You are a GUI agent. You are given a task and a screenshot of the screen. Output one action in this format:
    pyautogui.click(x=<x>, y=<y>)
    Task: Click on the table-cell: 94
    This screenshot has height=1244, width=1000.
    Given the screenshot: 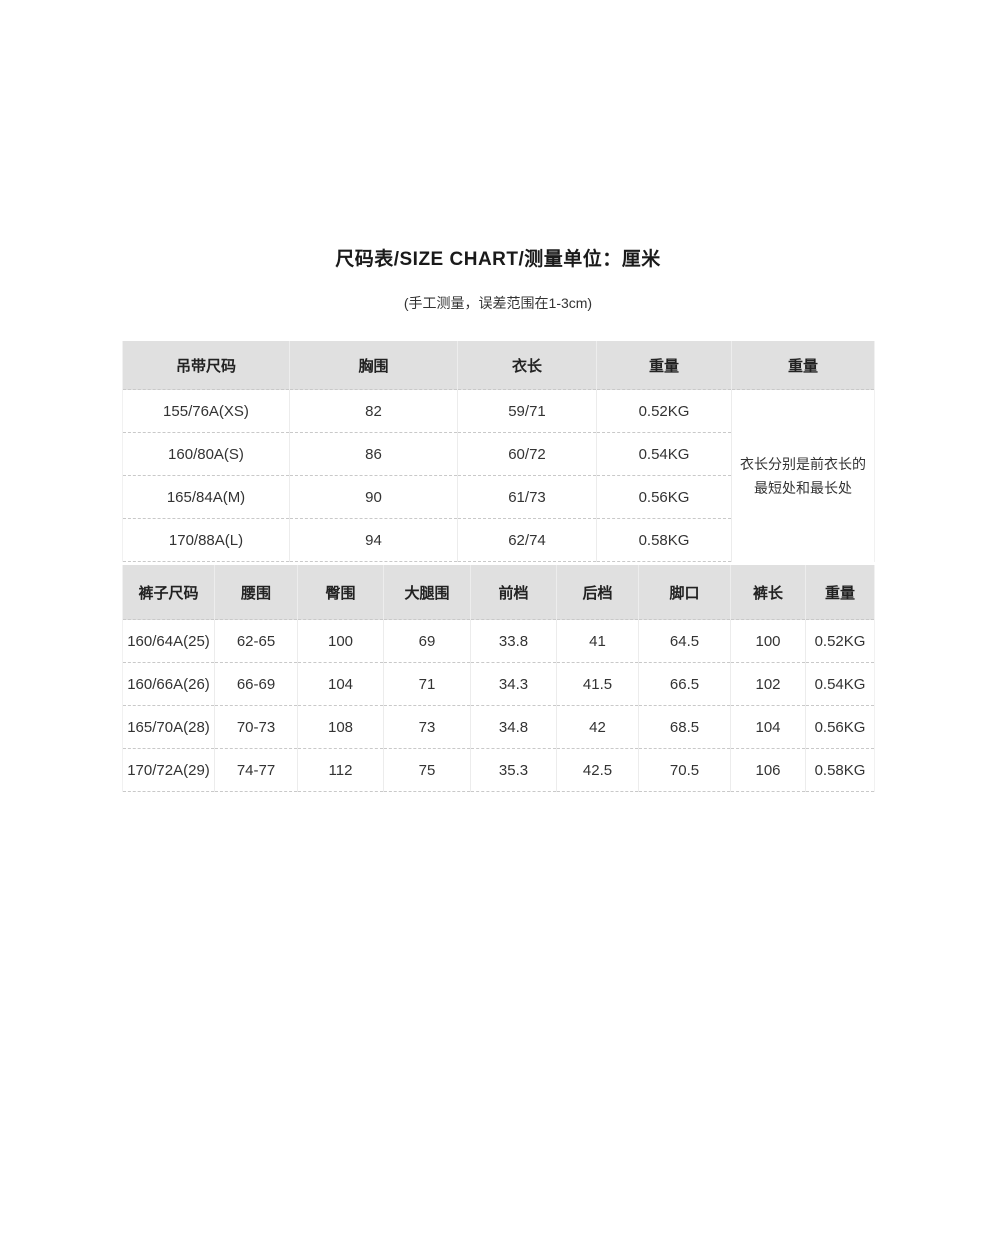 What is the action you would take?
    pyautogui.click(x=373, y=540)
    